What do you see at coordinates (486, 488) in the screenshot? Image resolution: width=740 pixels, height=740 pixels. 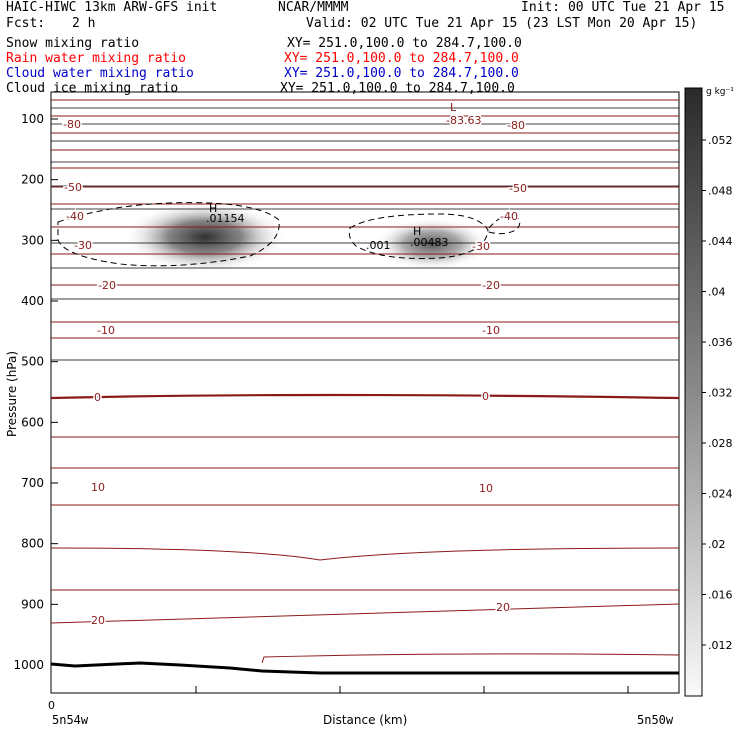 I see `temp-label-10-right: 10` at bounding box center [486, 488].